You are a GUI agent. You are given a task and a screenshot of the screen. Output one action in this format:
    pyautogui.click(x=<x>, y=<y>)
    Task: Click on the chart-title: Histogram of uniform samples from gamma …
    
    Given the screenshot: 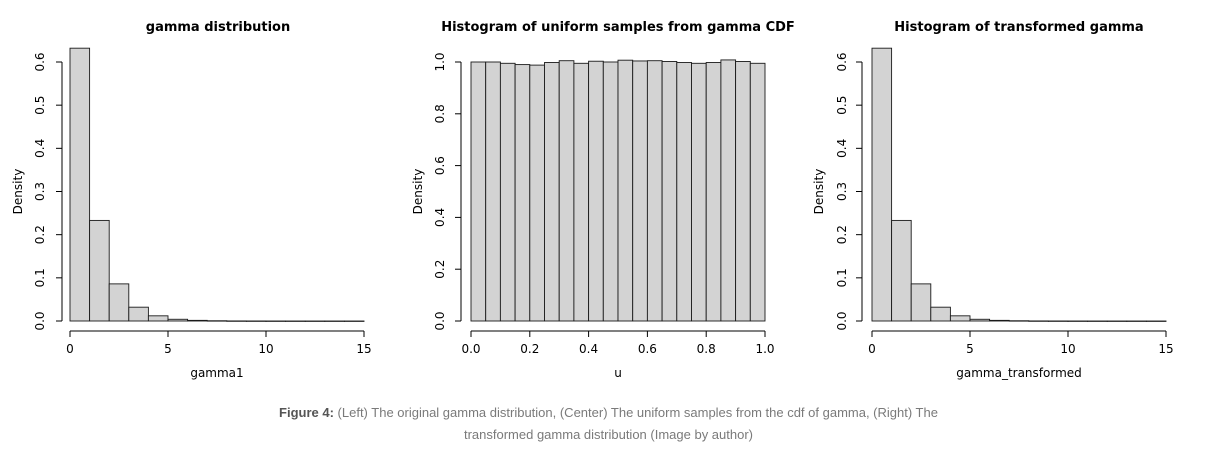 What is the action you would take?
    pyautogui.click(x=618, y=27)
    